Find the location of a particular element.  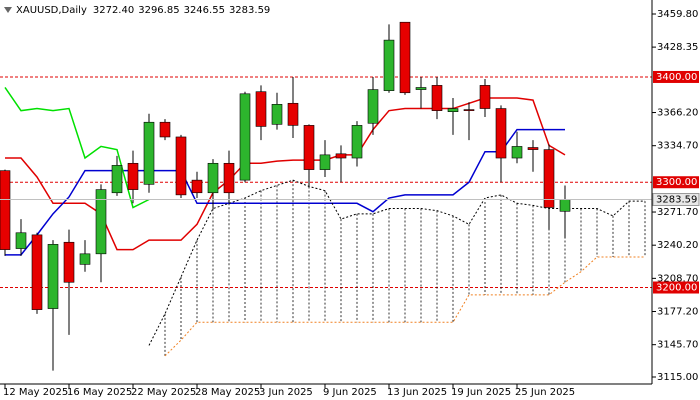

level-label: 3300.00 is located at coordinates (676, 182).